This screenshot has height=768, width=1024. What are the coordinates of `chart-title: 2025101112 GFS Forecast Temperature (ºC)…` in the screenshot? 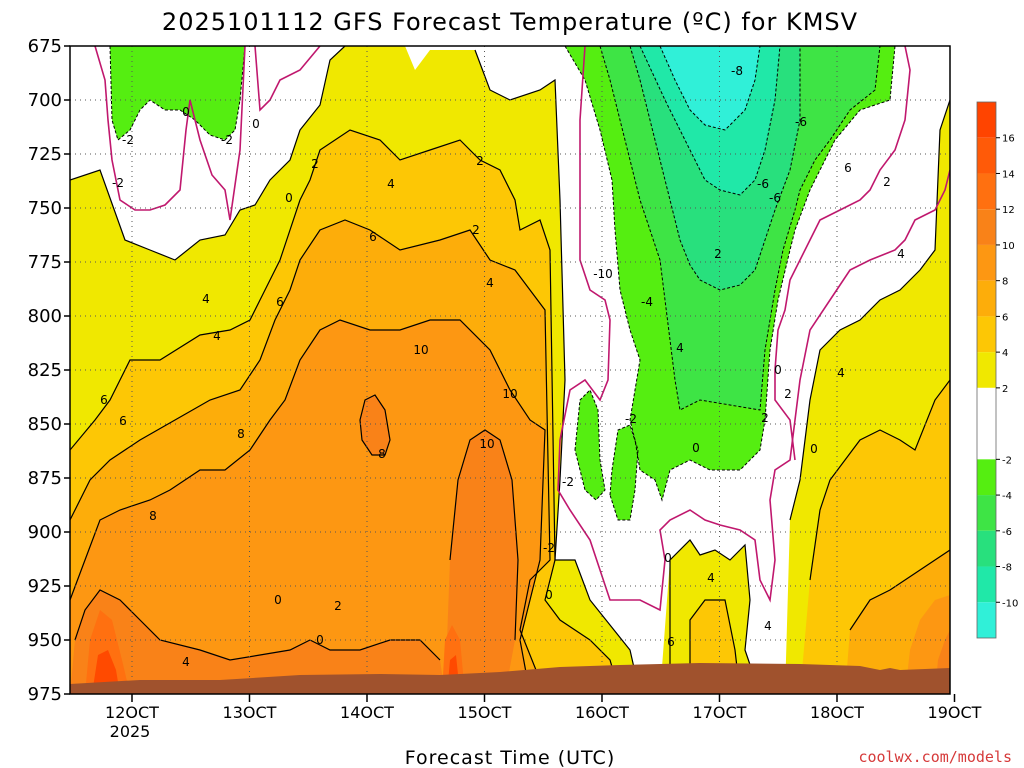 It's located at (510, 22).